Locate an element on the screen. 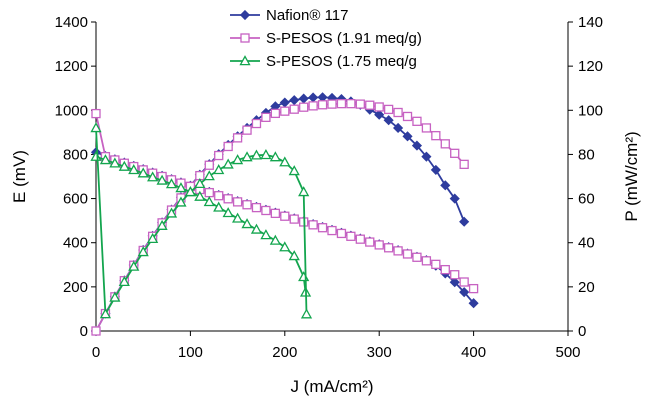 The width and height of the screenshot is (661, 405). legend-label: Nafion® 117 is located at coordinates (307, 15).